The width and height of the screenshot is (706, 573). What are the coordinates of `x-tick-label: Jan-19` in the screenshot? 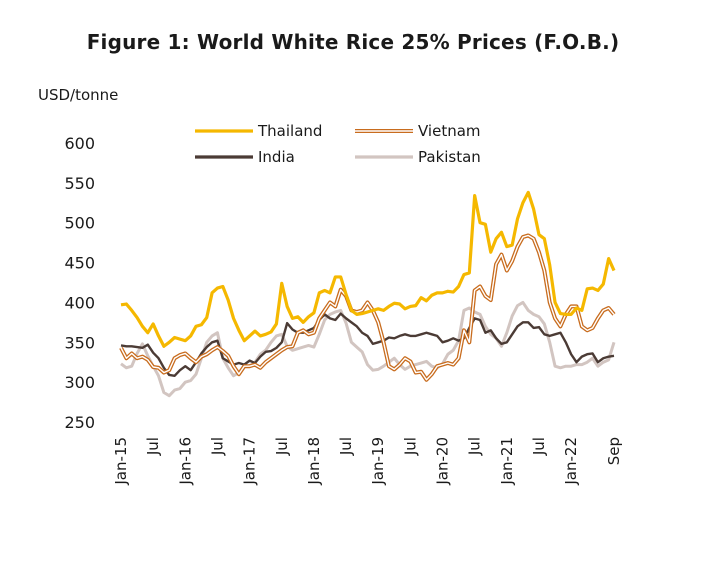 It's located at (378, 461).